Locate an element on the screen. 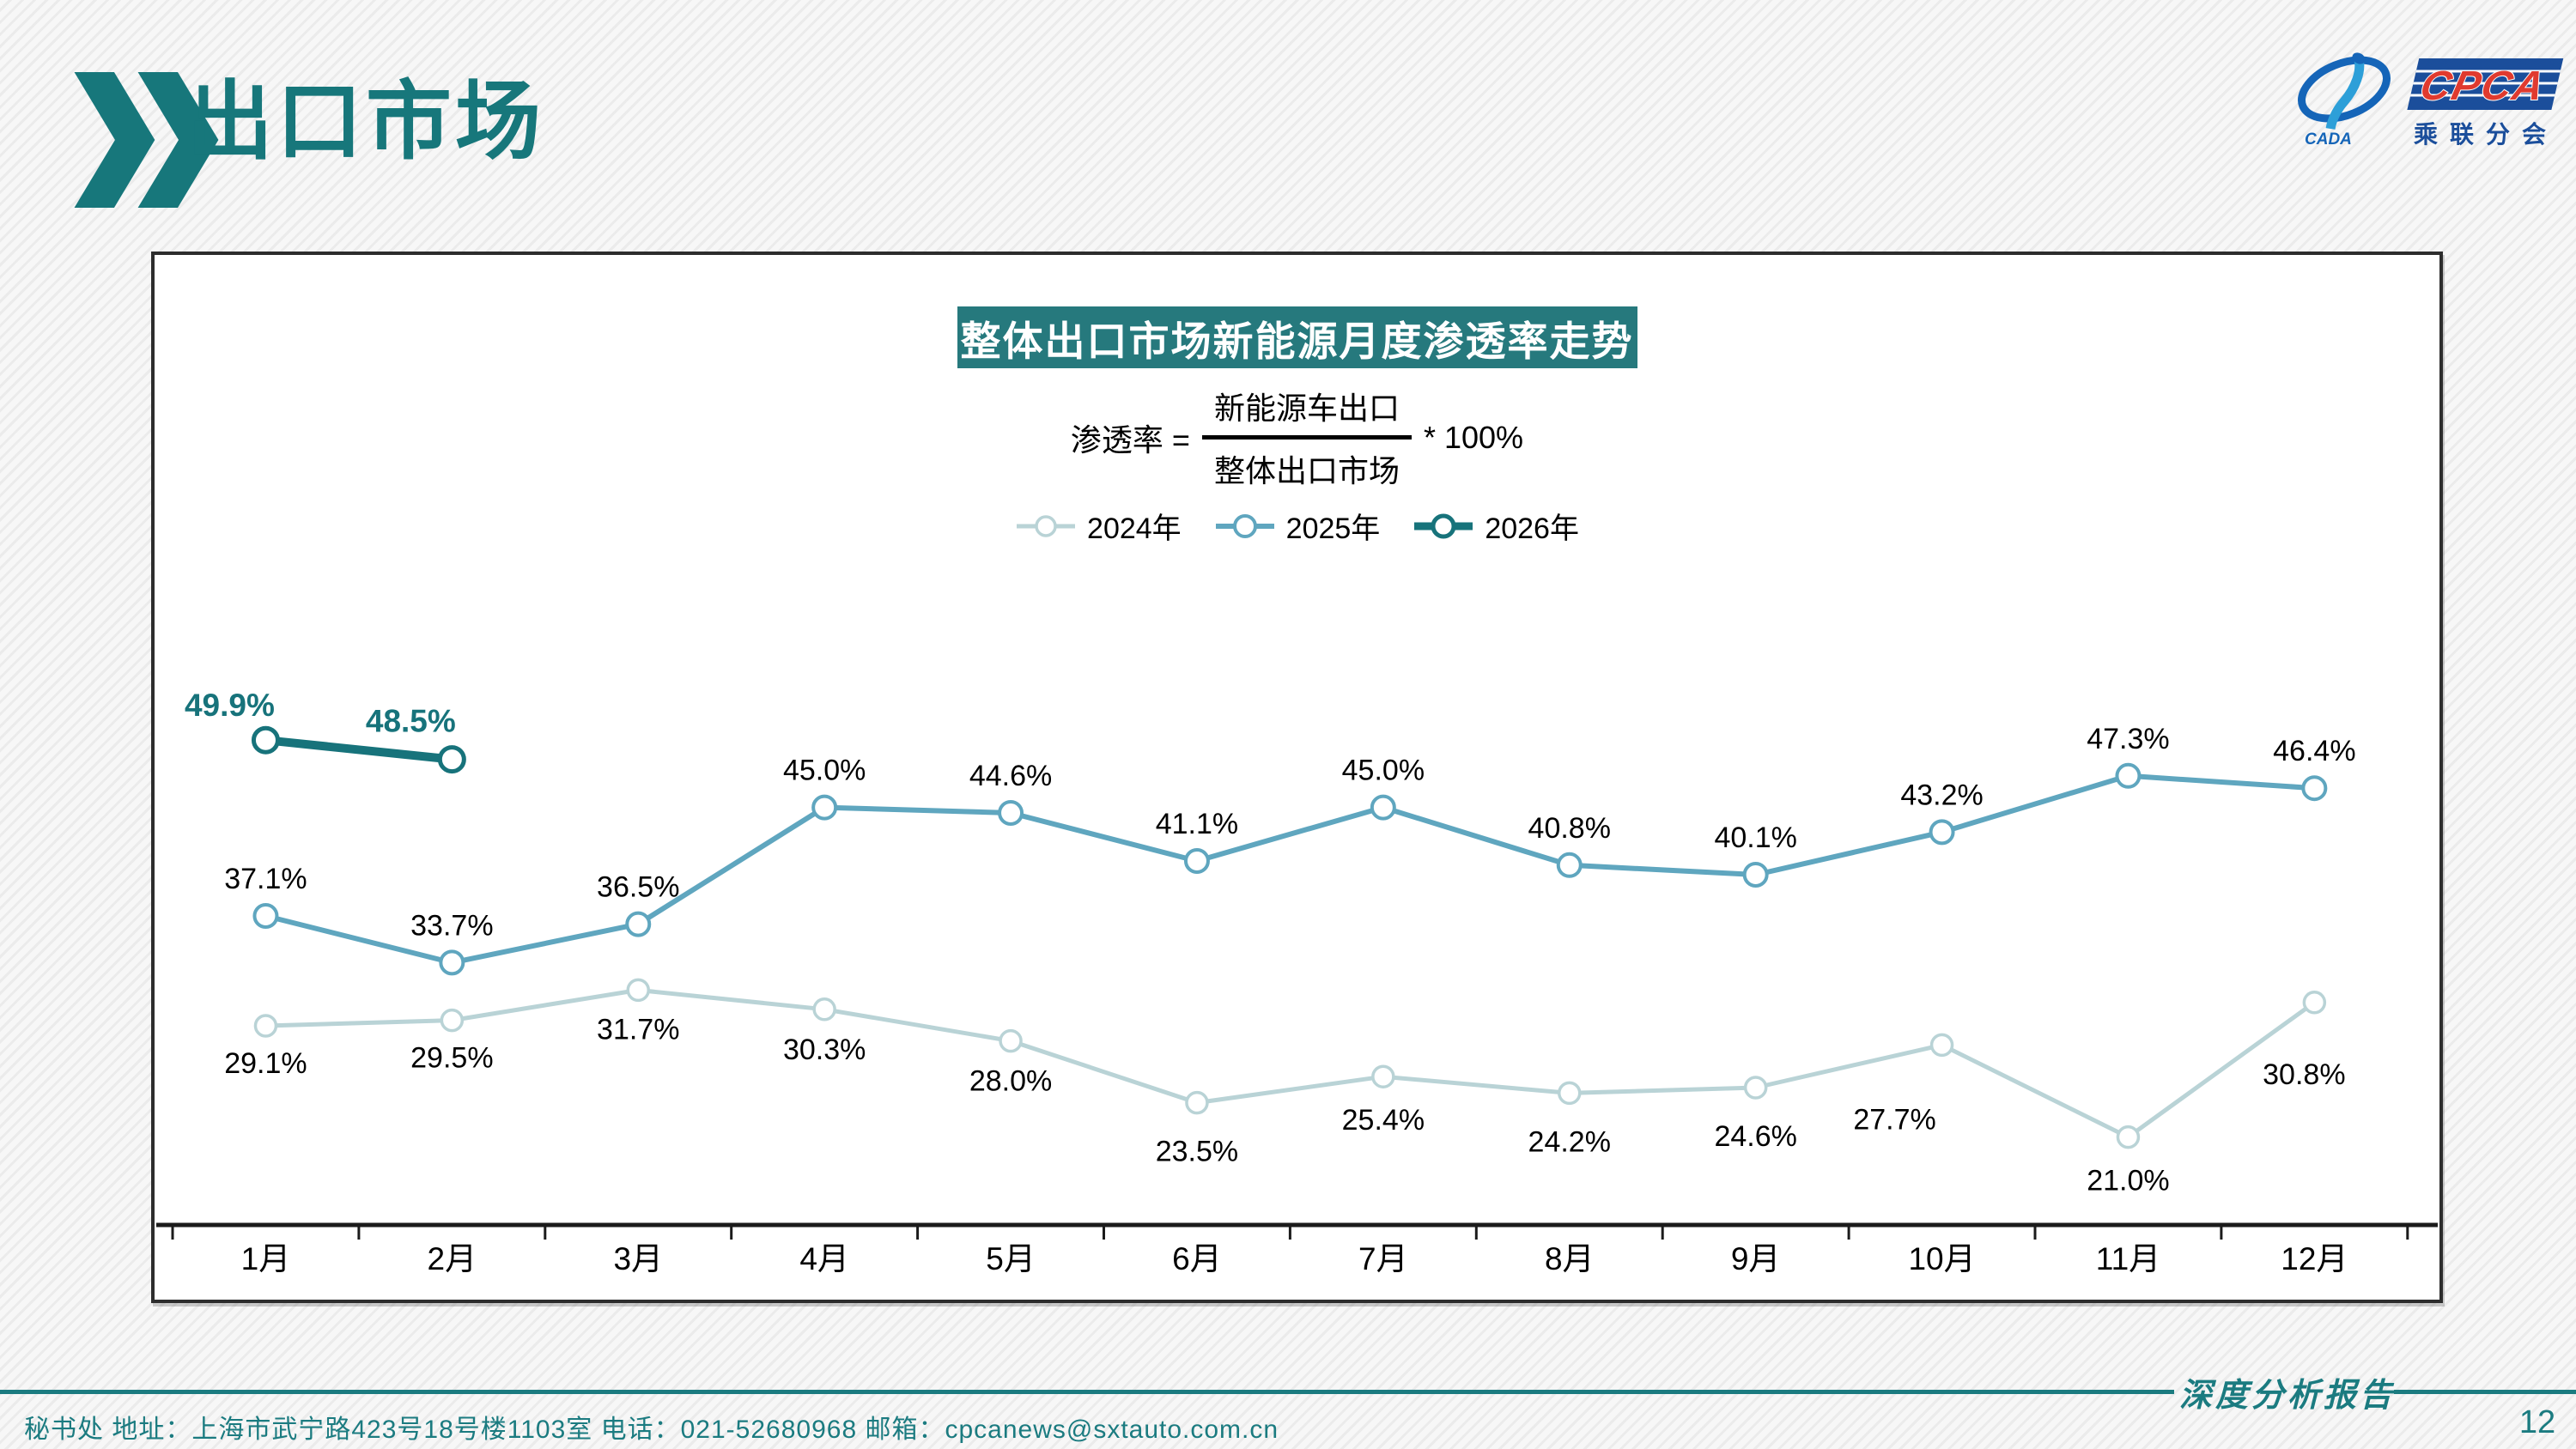 Image resolution: width=2576 pixels, height=1449 pixels. data-label-2025年: 43.2% is located at coordinates (1941, 795).